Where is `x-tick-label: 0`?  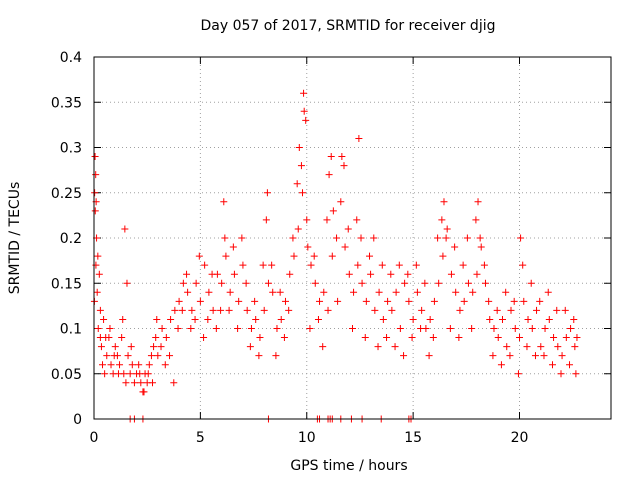 x-tick-label: 0 is located at coordinates (94, 438).